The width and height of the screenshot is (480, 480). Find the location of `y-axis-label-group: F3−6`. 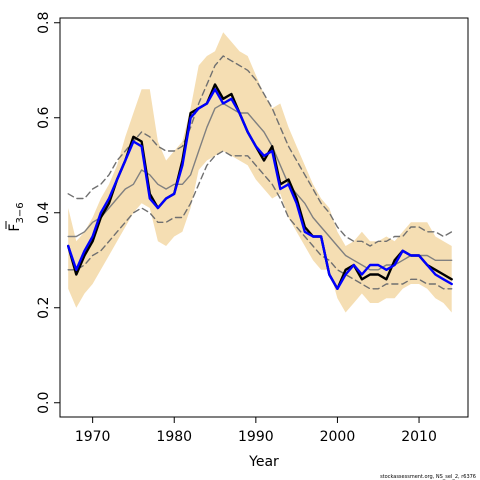

y-axis-label-group: F3−6 is located at coordinates (15, 217).